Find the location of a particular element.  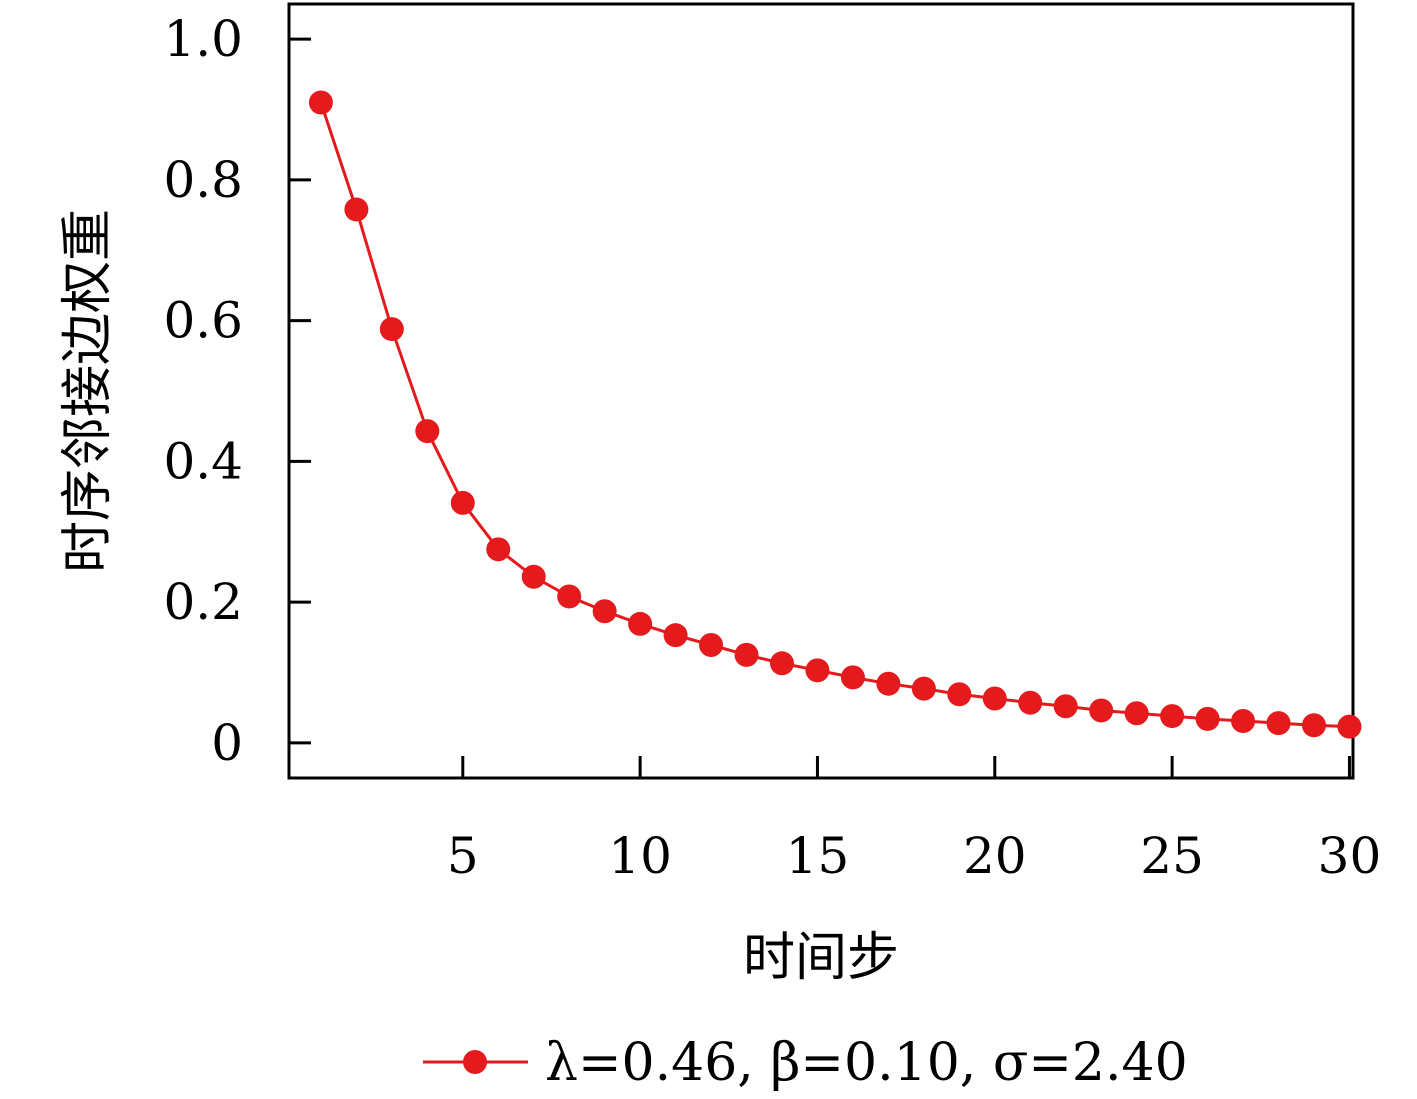

x-tick-label: 15 is located at coordinates (818, 856).